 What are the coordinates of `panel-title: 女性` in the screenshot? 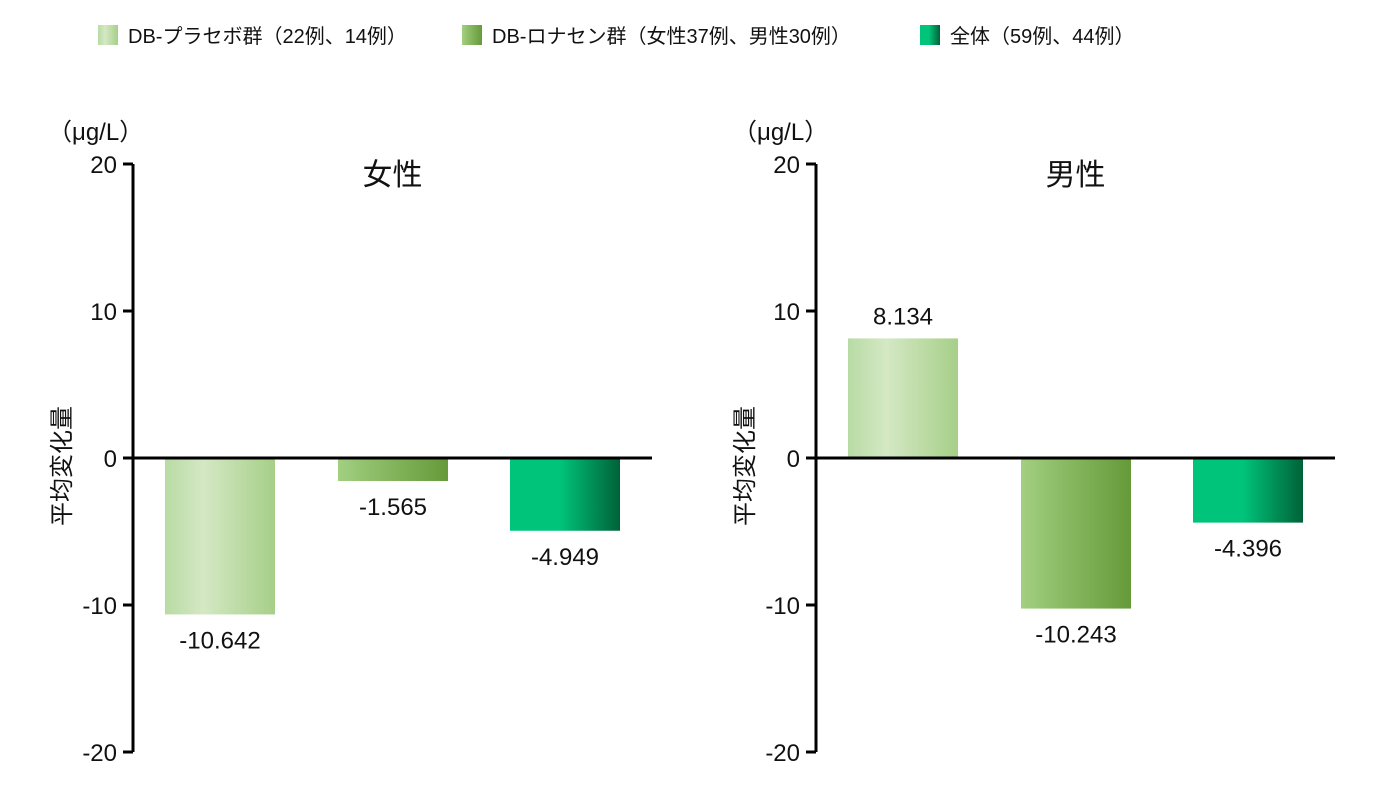 It's located at (393, 175).